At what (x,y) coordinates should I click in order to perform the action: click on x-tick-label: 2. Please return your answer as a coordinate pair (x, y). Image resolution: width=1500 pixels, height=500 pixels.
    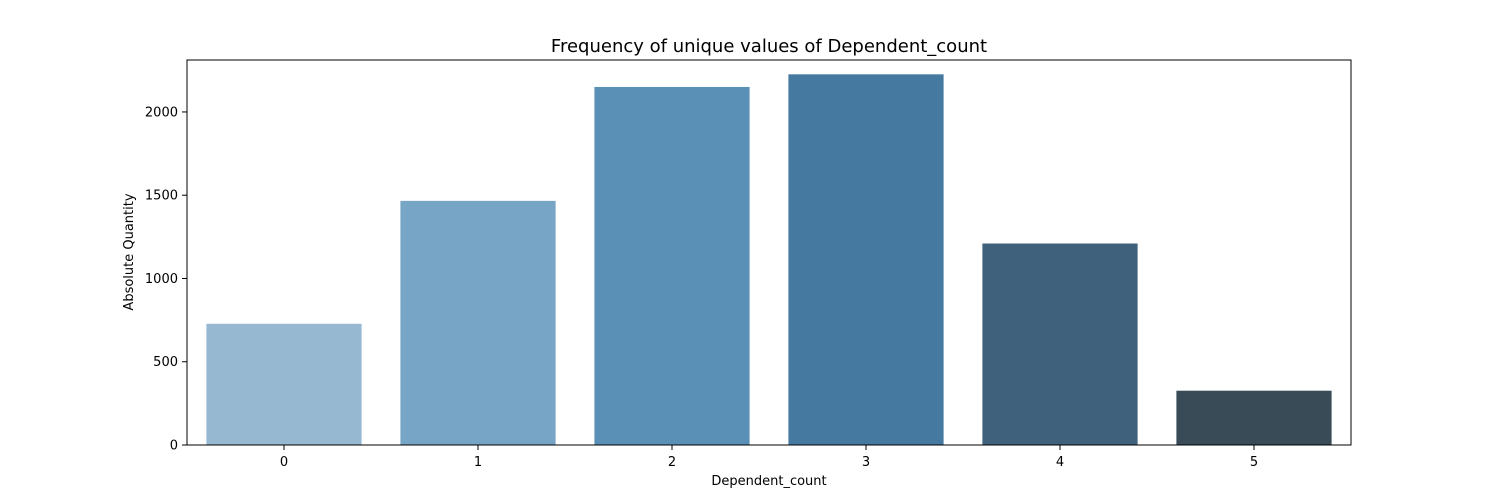
    Looking at the image, I should click on (672, 462).